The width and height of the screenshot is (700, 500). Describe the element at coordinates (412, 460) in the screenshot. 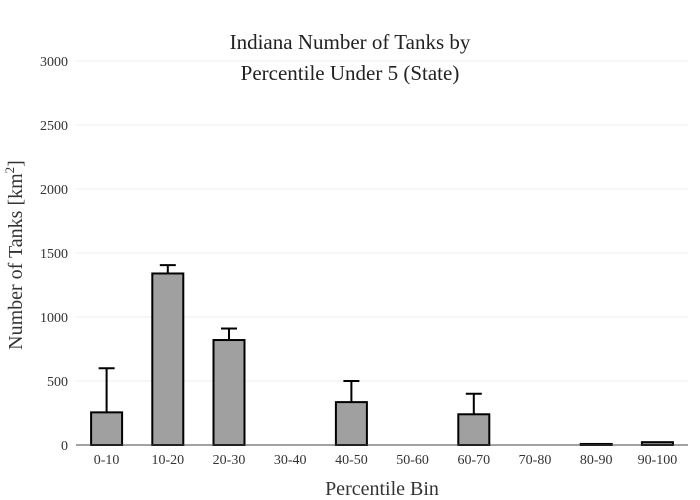

I see `x-tick-label: 50-60` at that location.